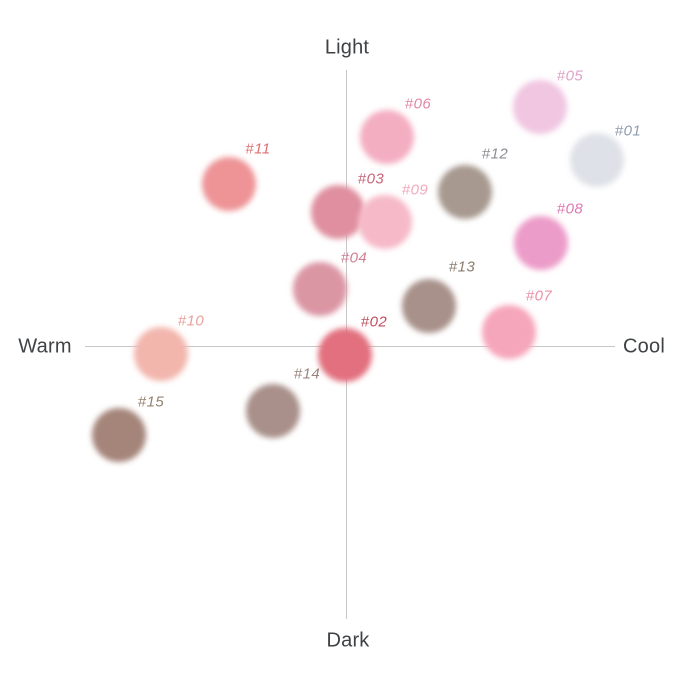 Image resolution: width=679 pixels, height=679 pixels. What do you see at coordinates (371, 179) in the screenshot?
I see `shade-dot-label-03: #03` at bounding box center [371, 179].